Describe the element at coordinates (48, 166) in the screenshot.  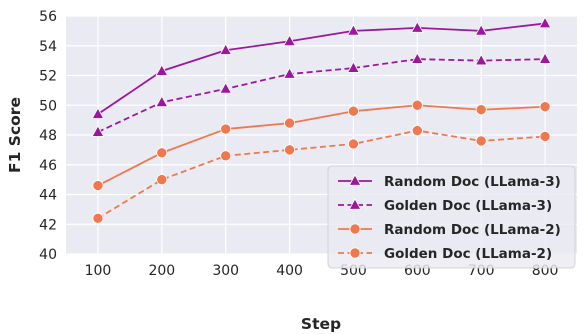
I see `y-tick-label: 46` at that location.